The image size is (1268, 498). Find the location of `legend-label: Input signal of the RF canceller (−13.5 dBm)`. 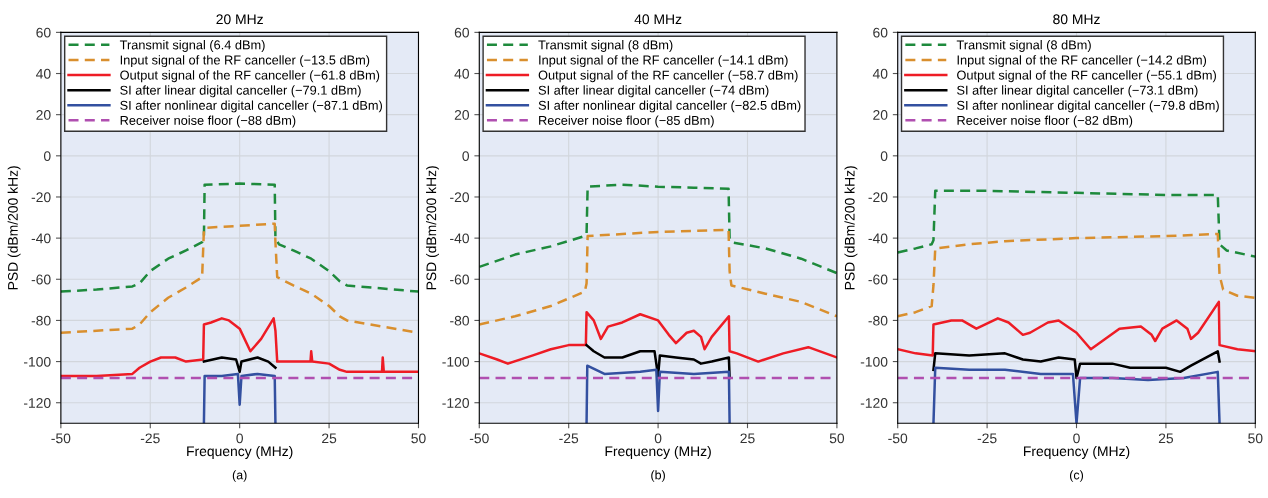

legend-label: Input signal of the RF canceller (−13.5 dBm) is located at coordinates (245, 61).